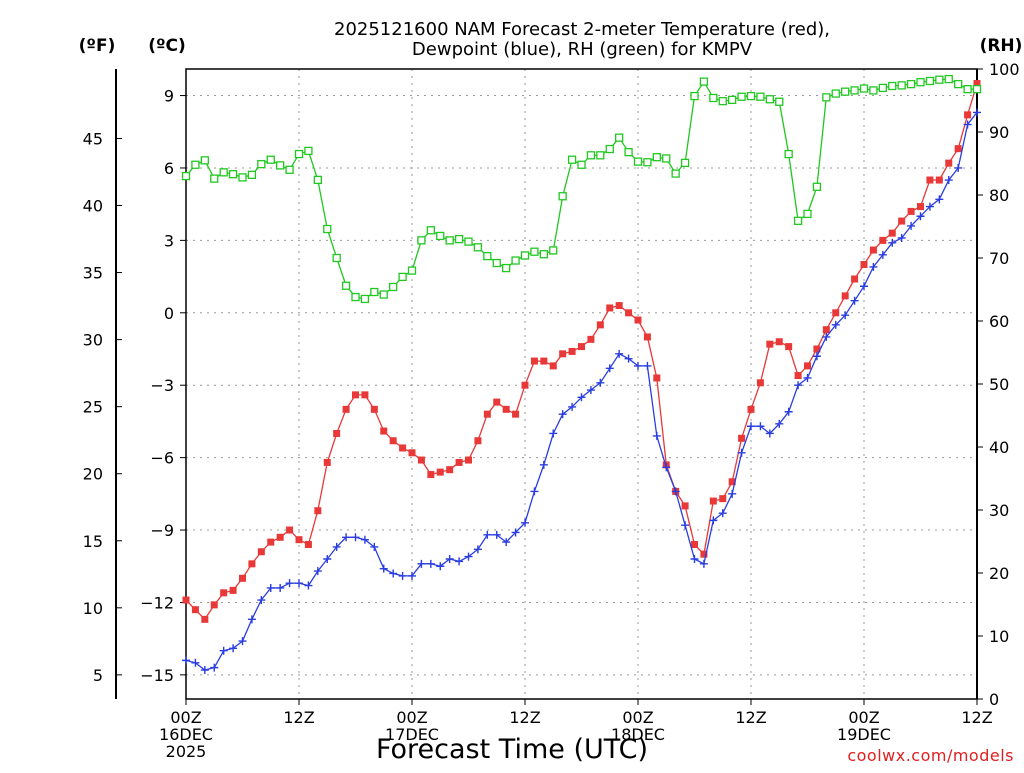 Image resolution: width=1024 pixels, height=773 pixels. What do you see at coordinates (98, 675) in the screenshot?
I see `fahrenheit-tick-label: 5` at bounding box center [98, 675].